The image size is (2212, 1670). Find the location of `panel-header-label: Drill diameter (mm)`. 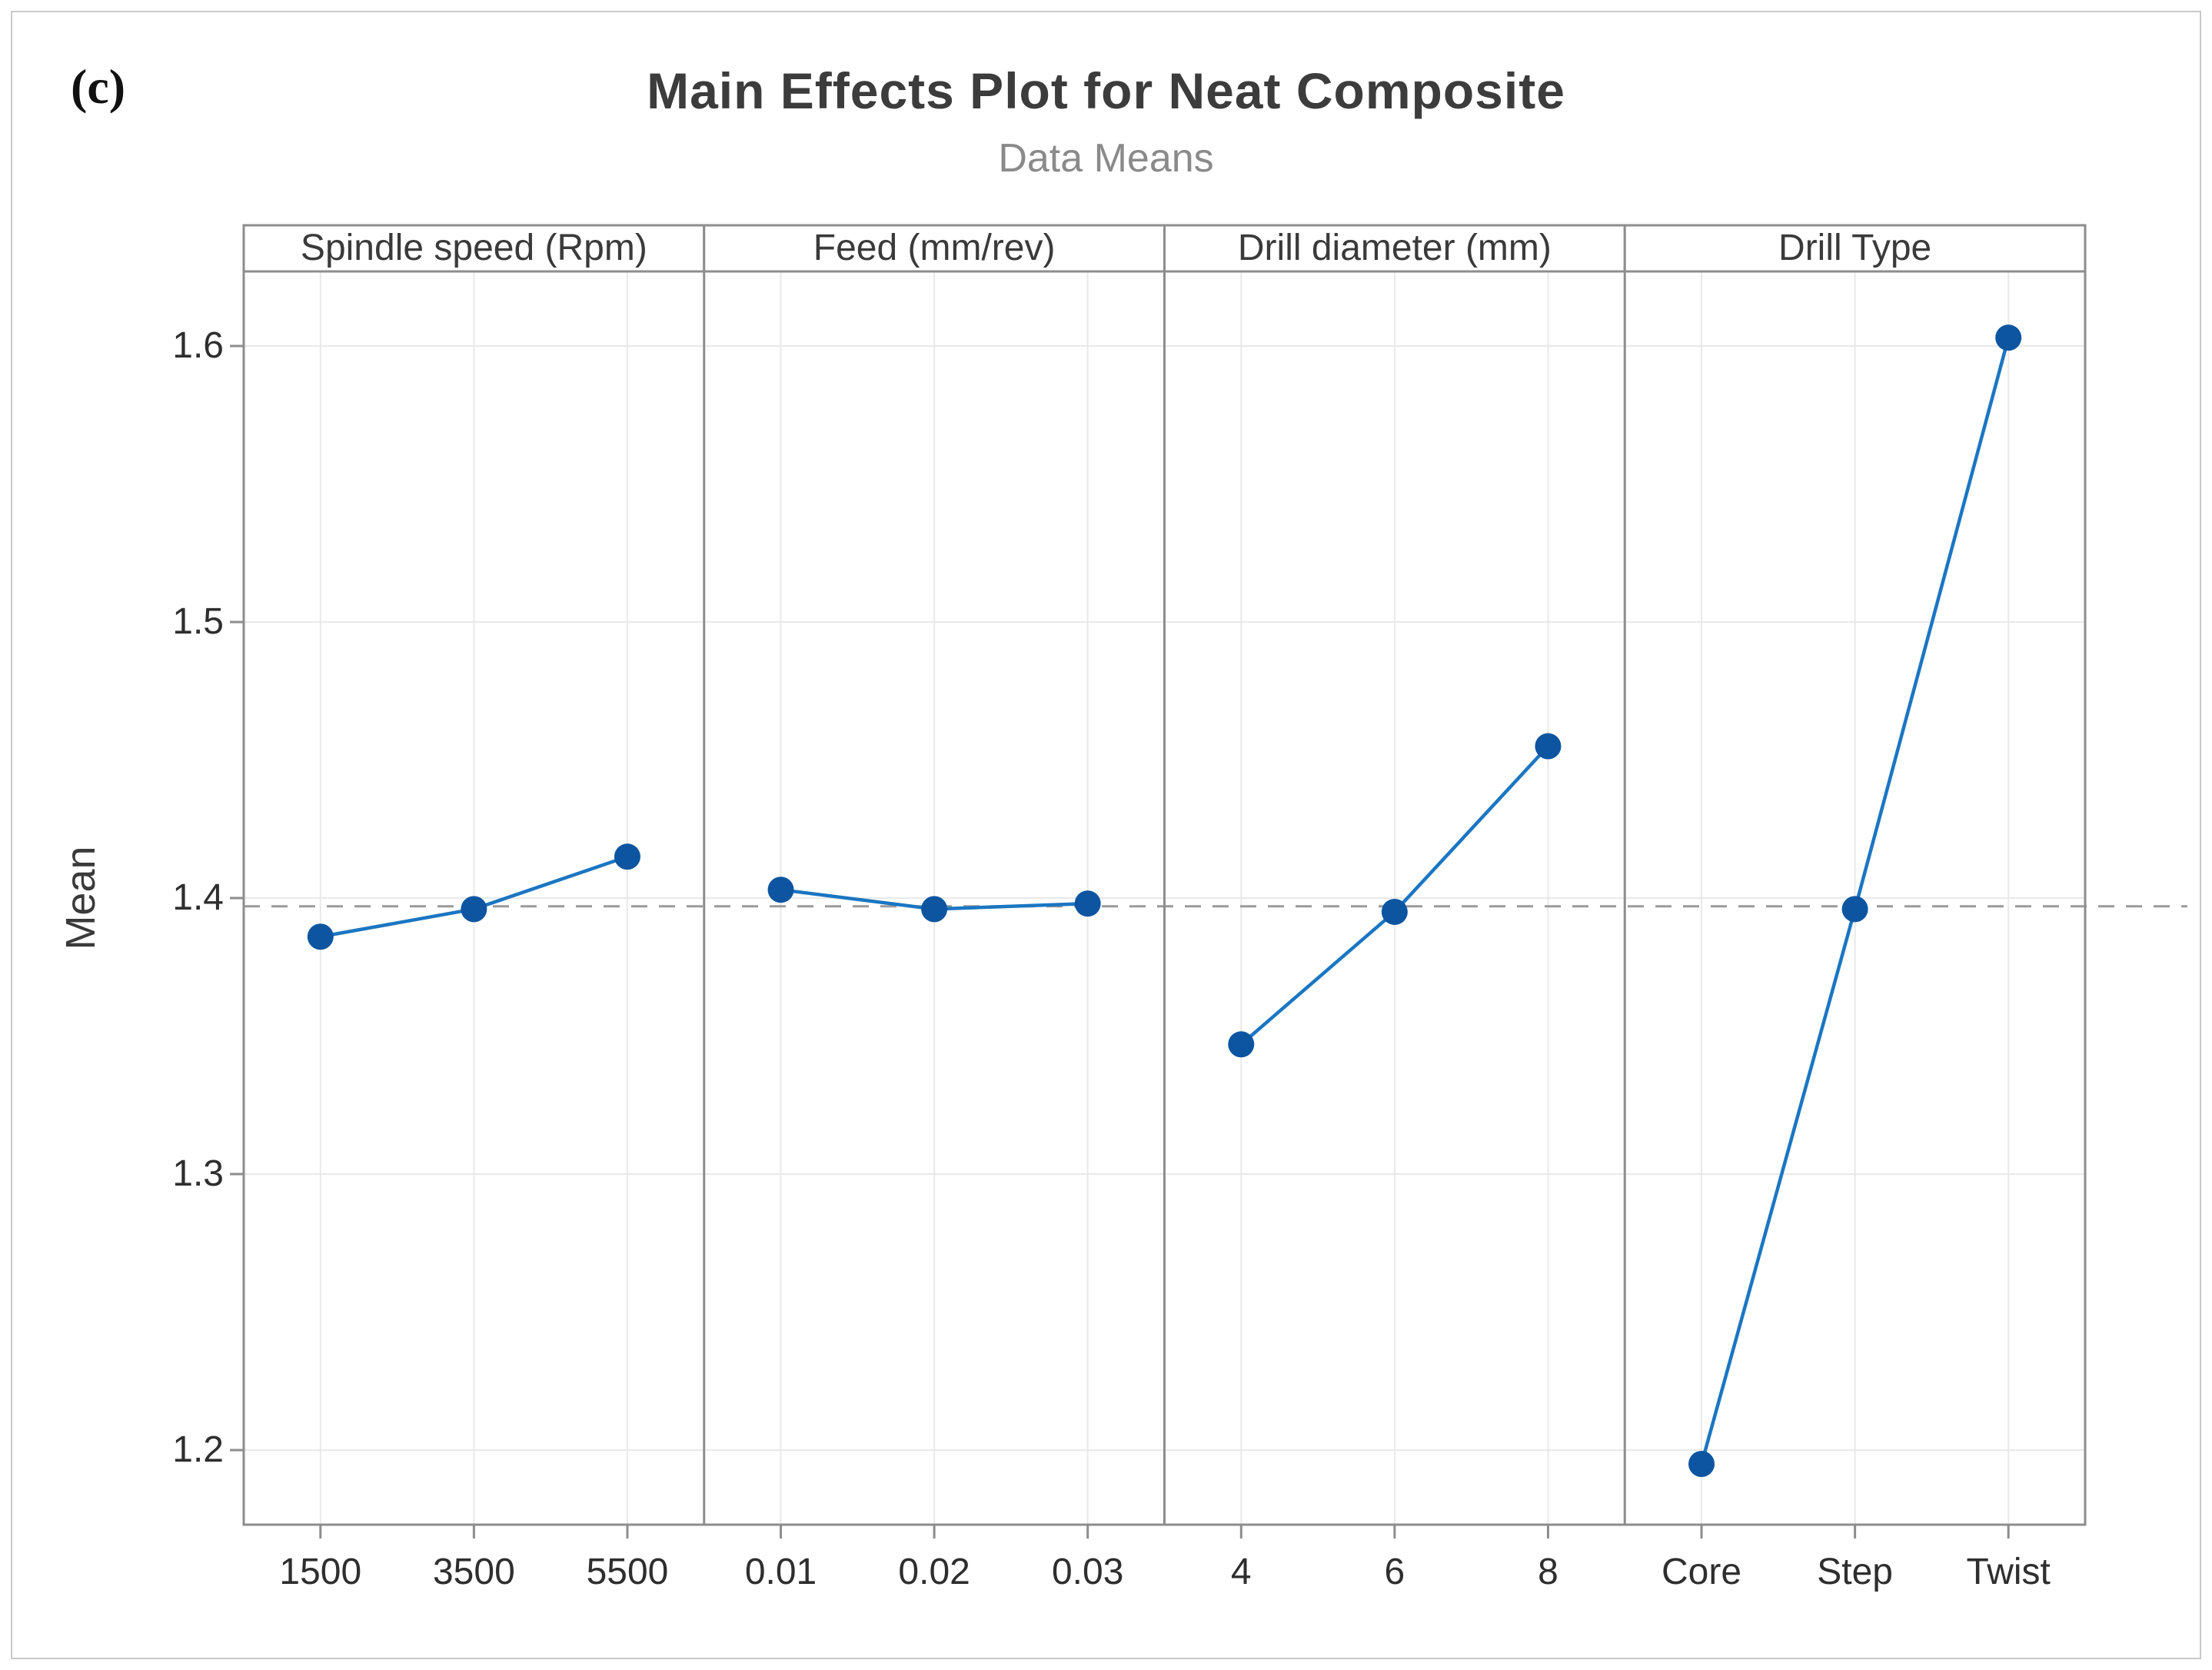

panel-header-label: Drill diameter (mm) is located at coordinates (1394, 248).